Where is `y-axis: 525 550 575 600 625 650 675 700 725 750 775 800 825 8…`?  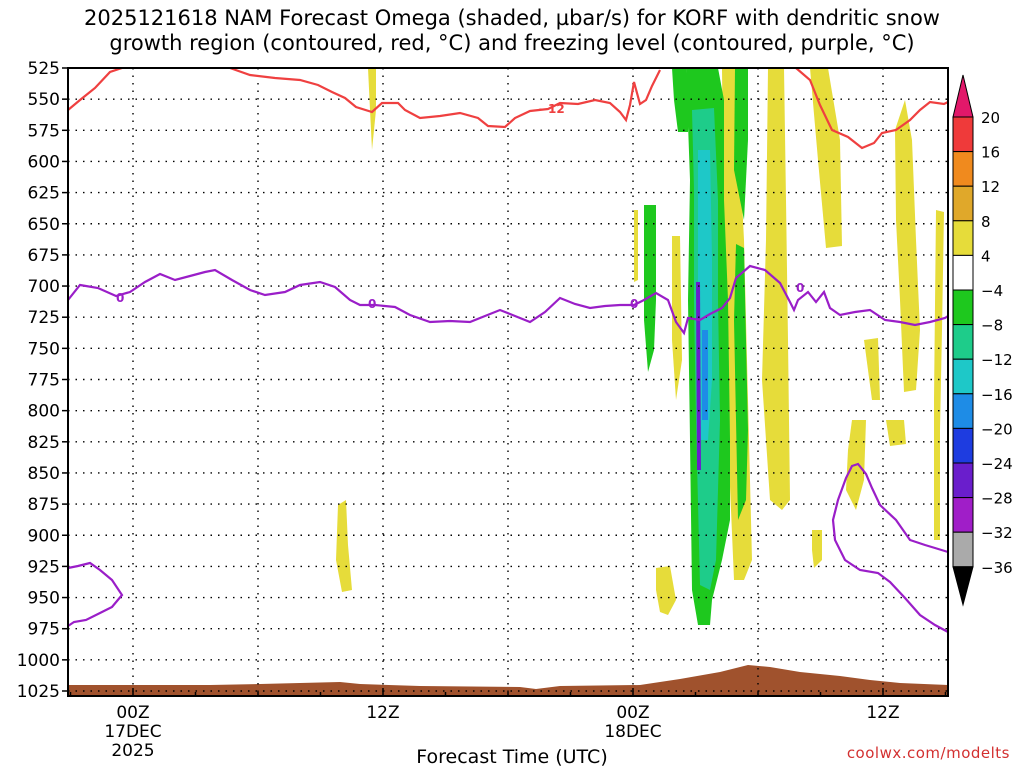 y-axis: 525 550 575 600 625 650 675 700 725 750 775 800 825 8… is located at coordinates (42, 380).